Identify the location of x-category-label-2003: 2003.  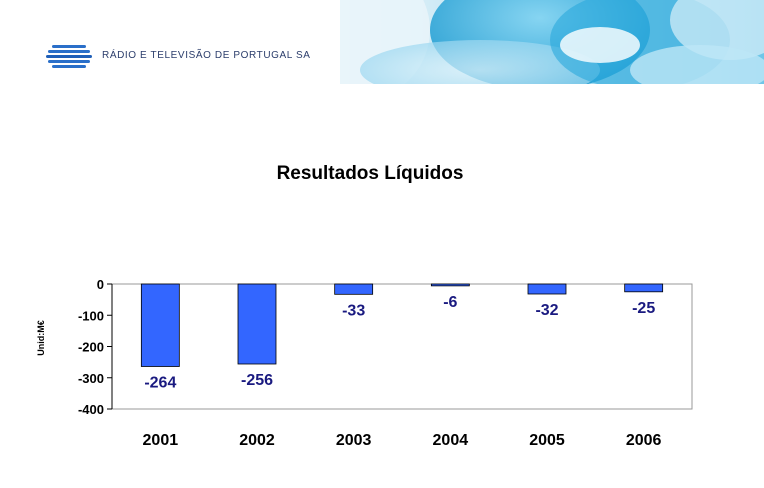
(354, 440).